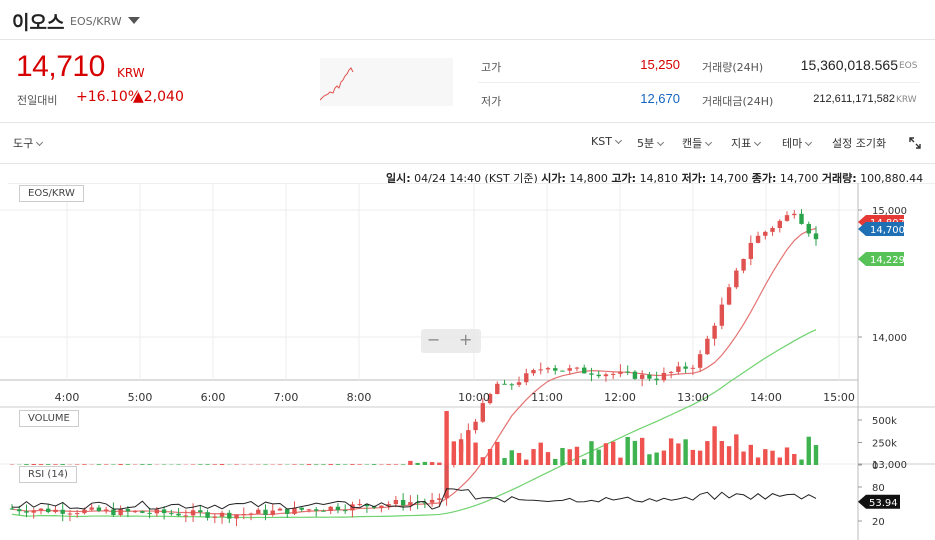 The height and width of the screenshot is (540, 935). I want to click on mini-price-chart, so click(386, 82).